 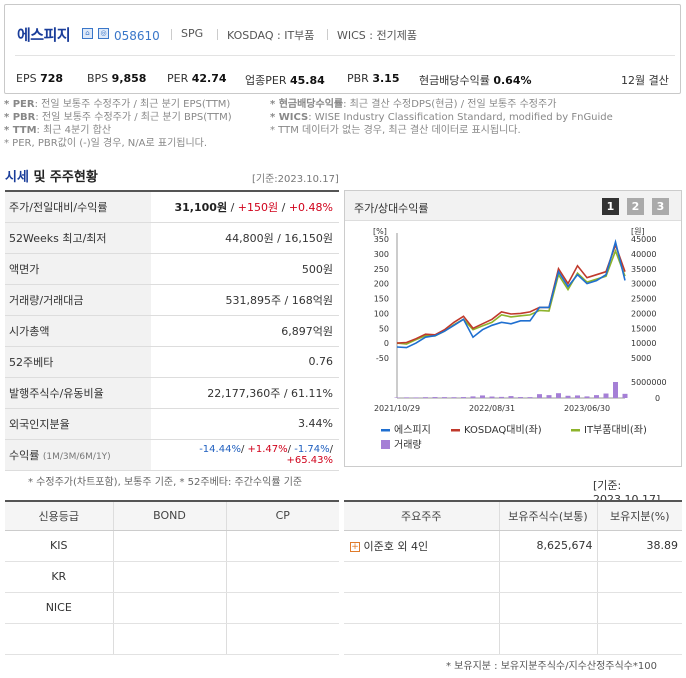 What do you see at coordinates (282, 577) in the screenshot?
I see `cp-cell` at bounding box center [282, 577].